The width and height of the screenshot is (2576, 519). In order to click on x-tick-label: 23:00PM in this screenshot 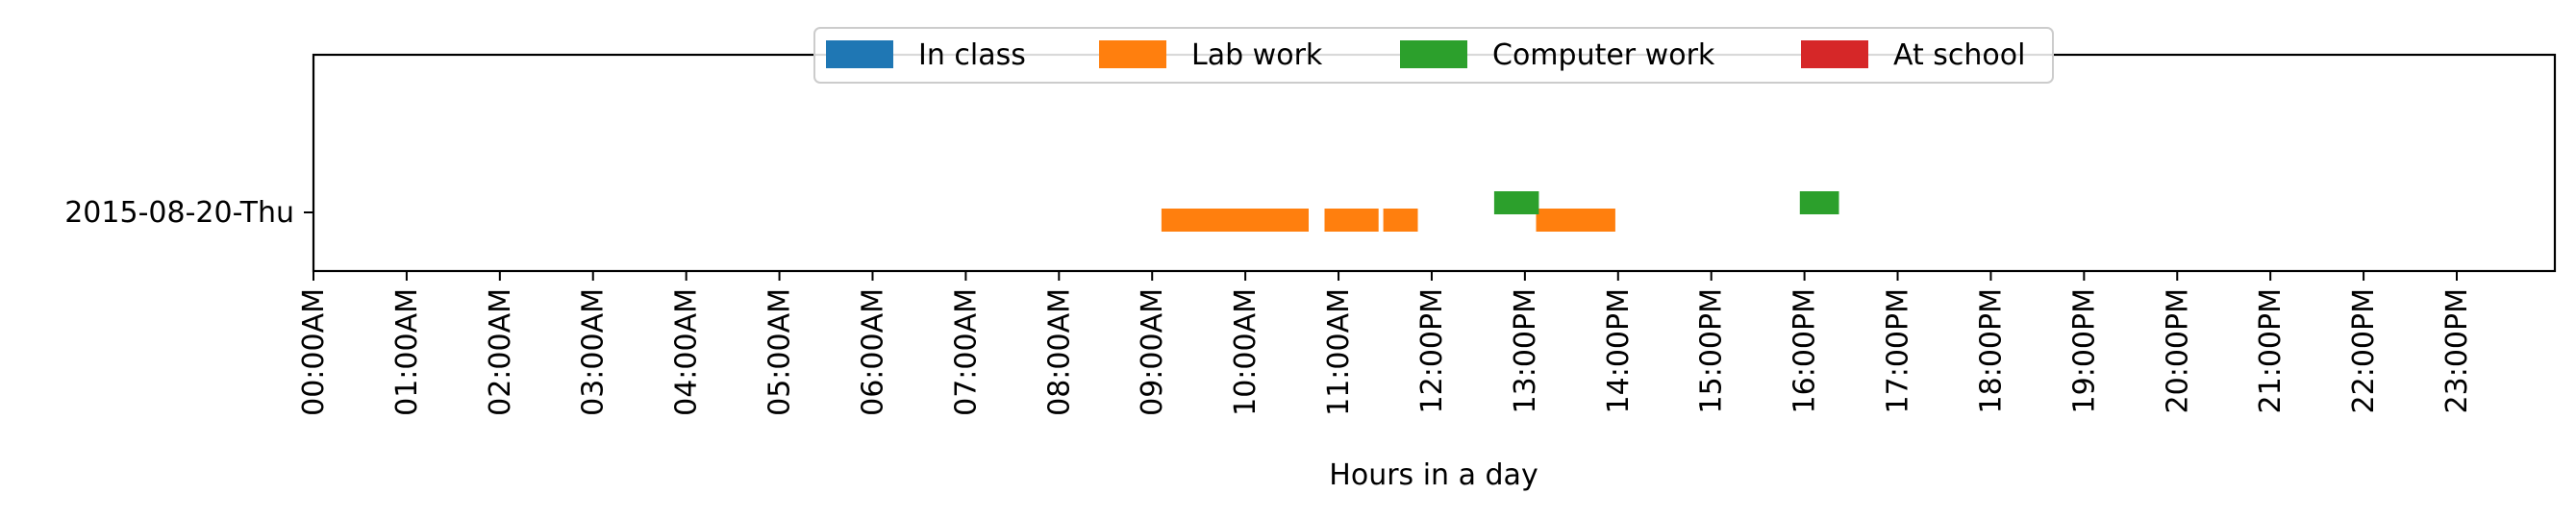, I will do `click(2457, 350)`.